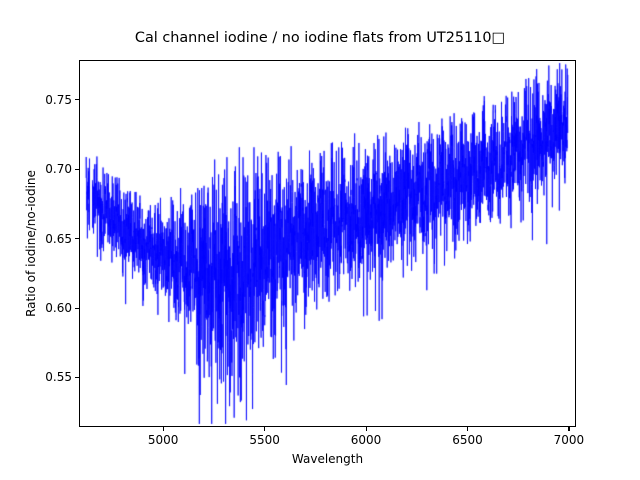  I want to click on y-tick-label: 0.70, so click(58, 169).